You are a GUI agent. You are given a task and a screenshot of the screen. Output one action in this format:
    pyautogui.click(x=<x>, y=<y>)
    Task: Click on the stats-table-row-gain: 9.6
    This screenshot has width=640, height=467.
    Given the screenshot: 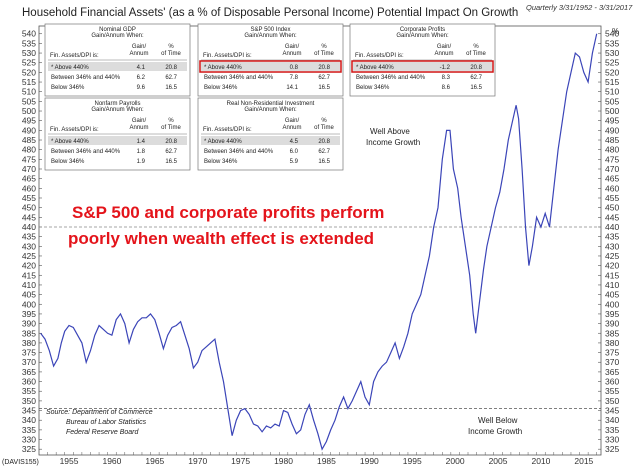 What is the action you would take?
    pyautogui.click(x=141, y=88)
    